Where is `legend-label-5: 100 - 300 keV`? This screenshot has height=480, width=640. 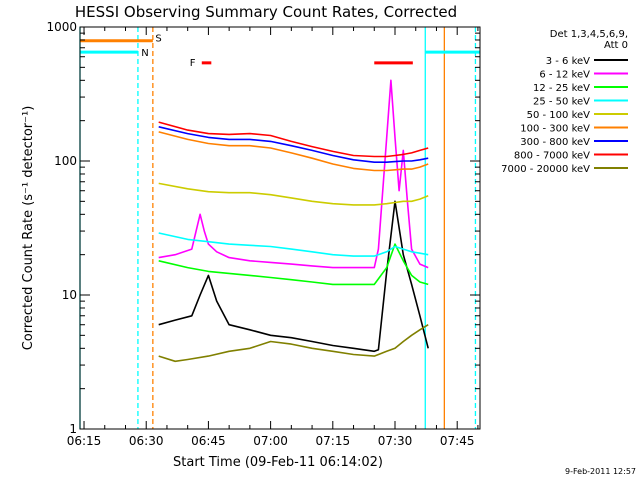 legend-label-5: 100 - 300 keV is located at coordinates (555, 129).